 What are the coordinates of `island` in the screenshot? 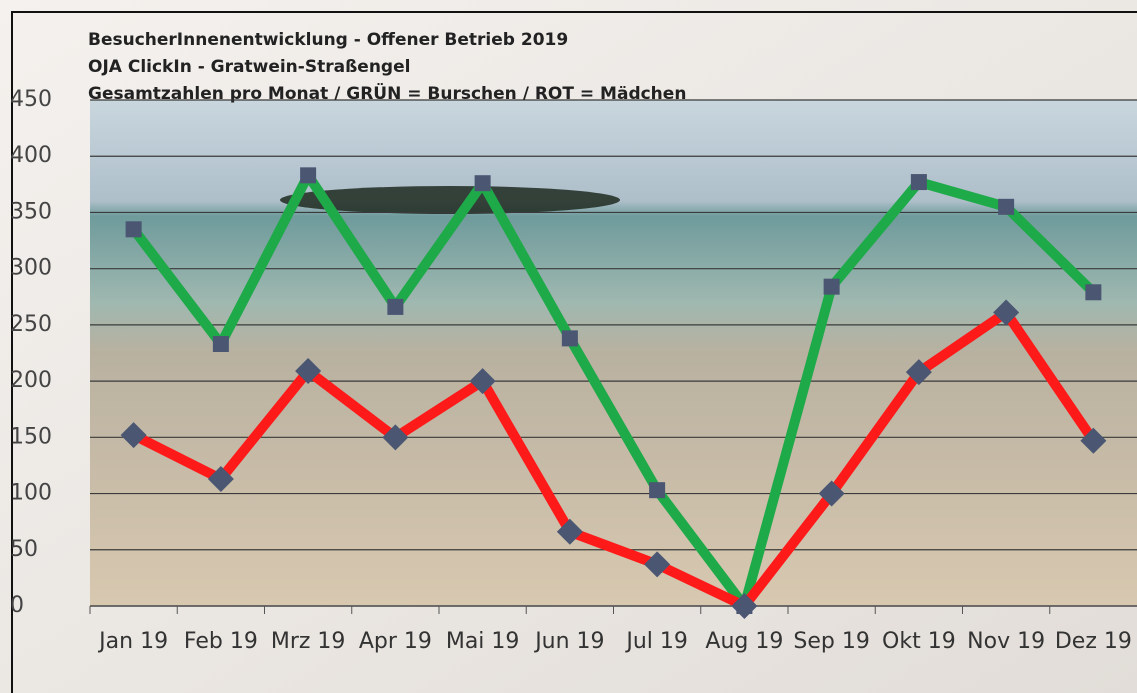 It's located at (450, 200).